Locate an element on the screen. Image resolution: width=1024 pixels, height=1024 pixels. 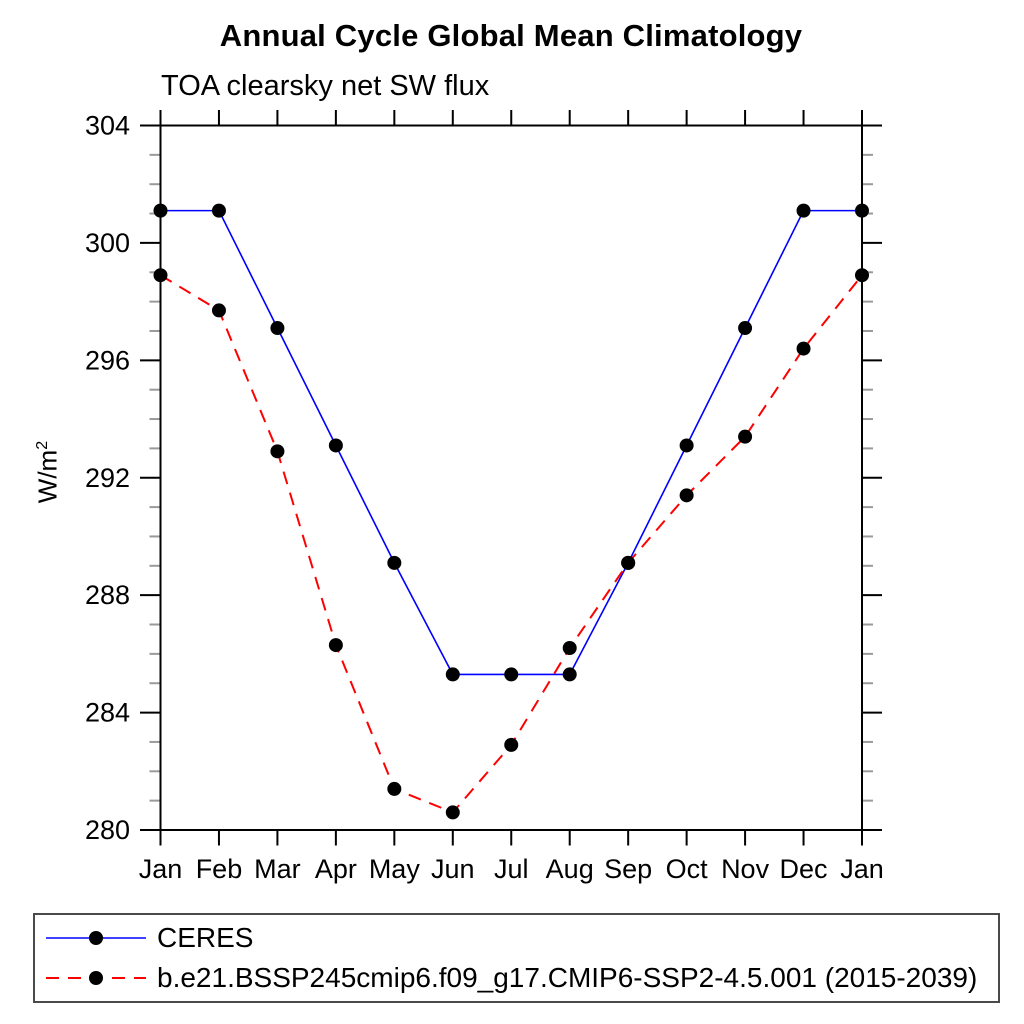
x-tick-label-0-jan: Jan is located at coordinates (161, 869).